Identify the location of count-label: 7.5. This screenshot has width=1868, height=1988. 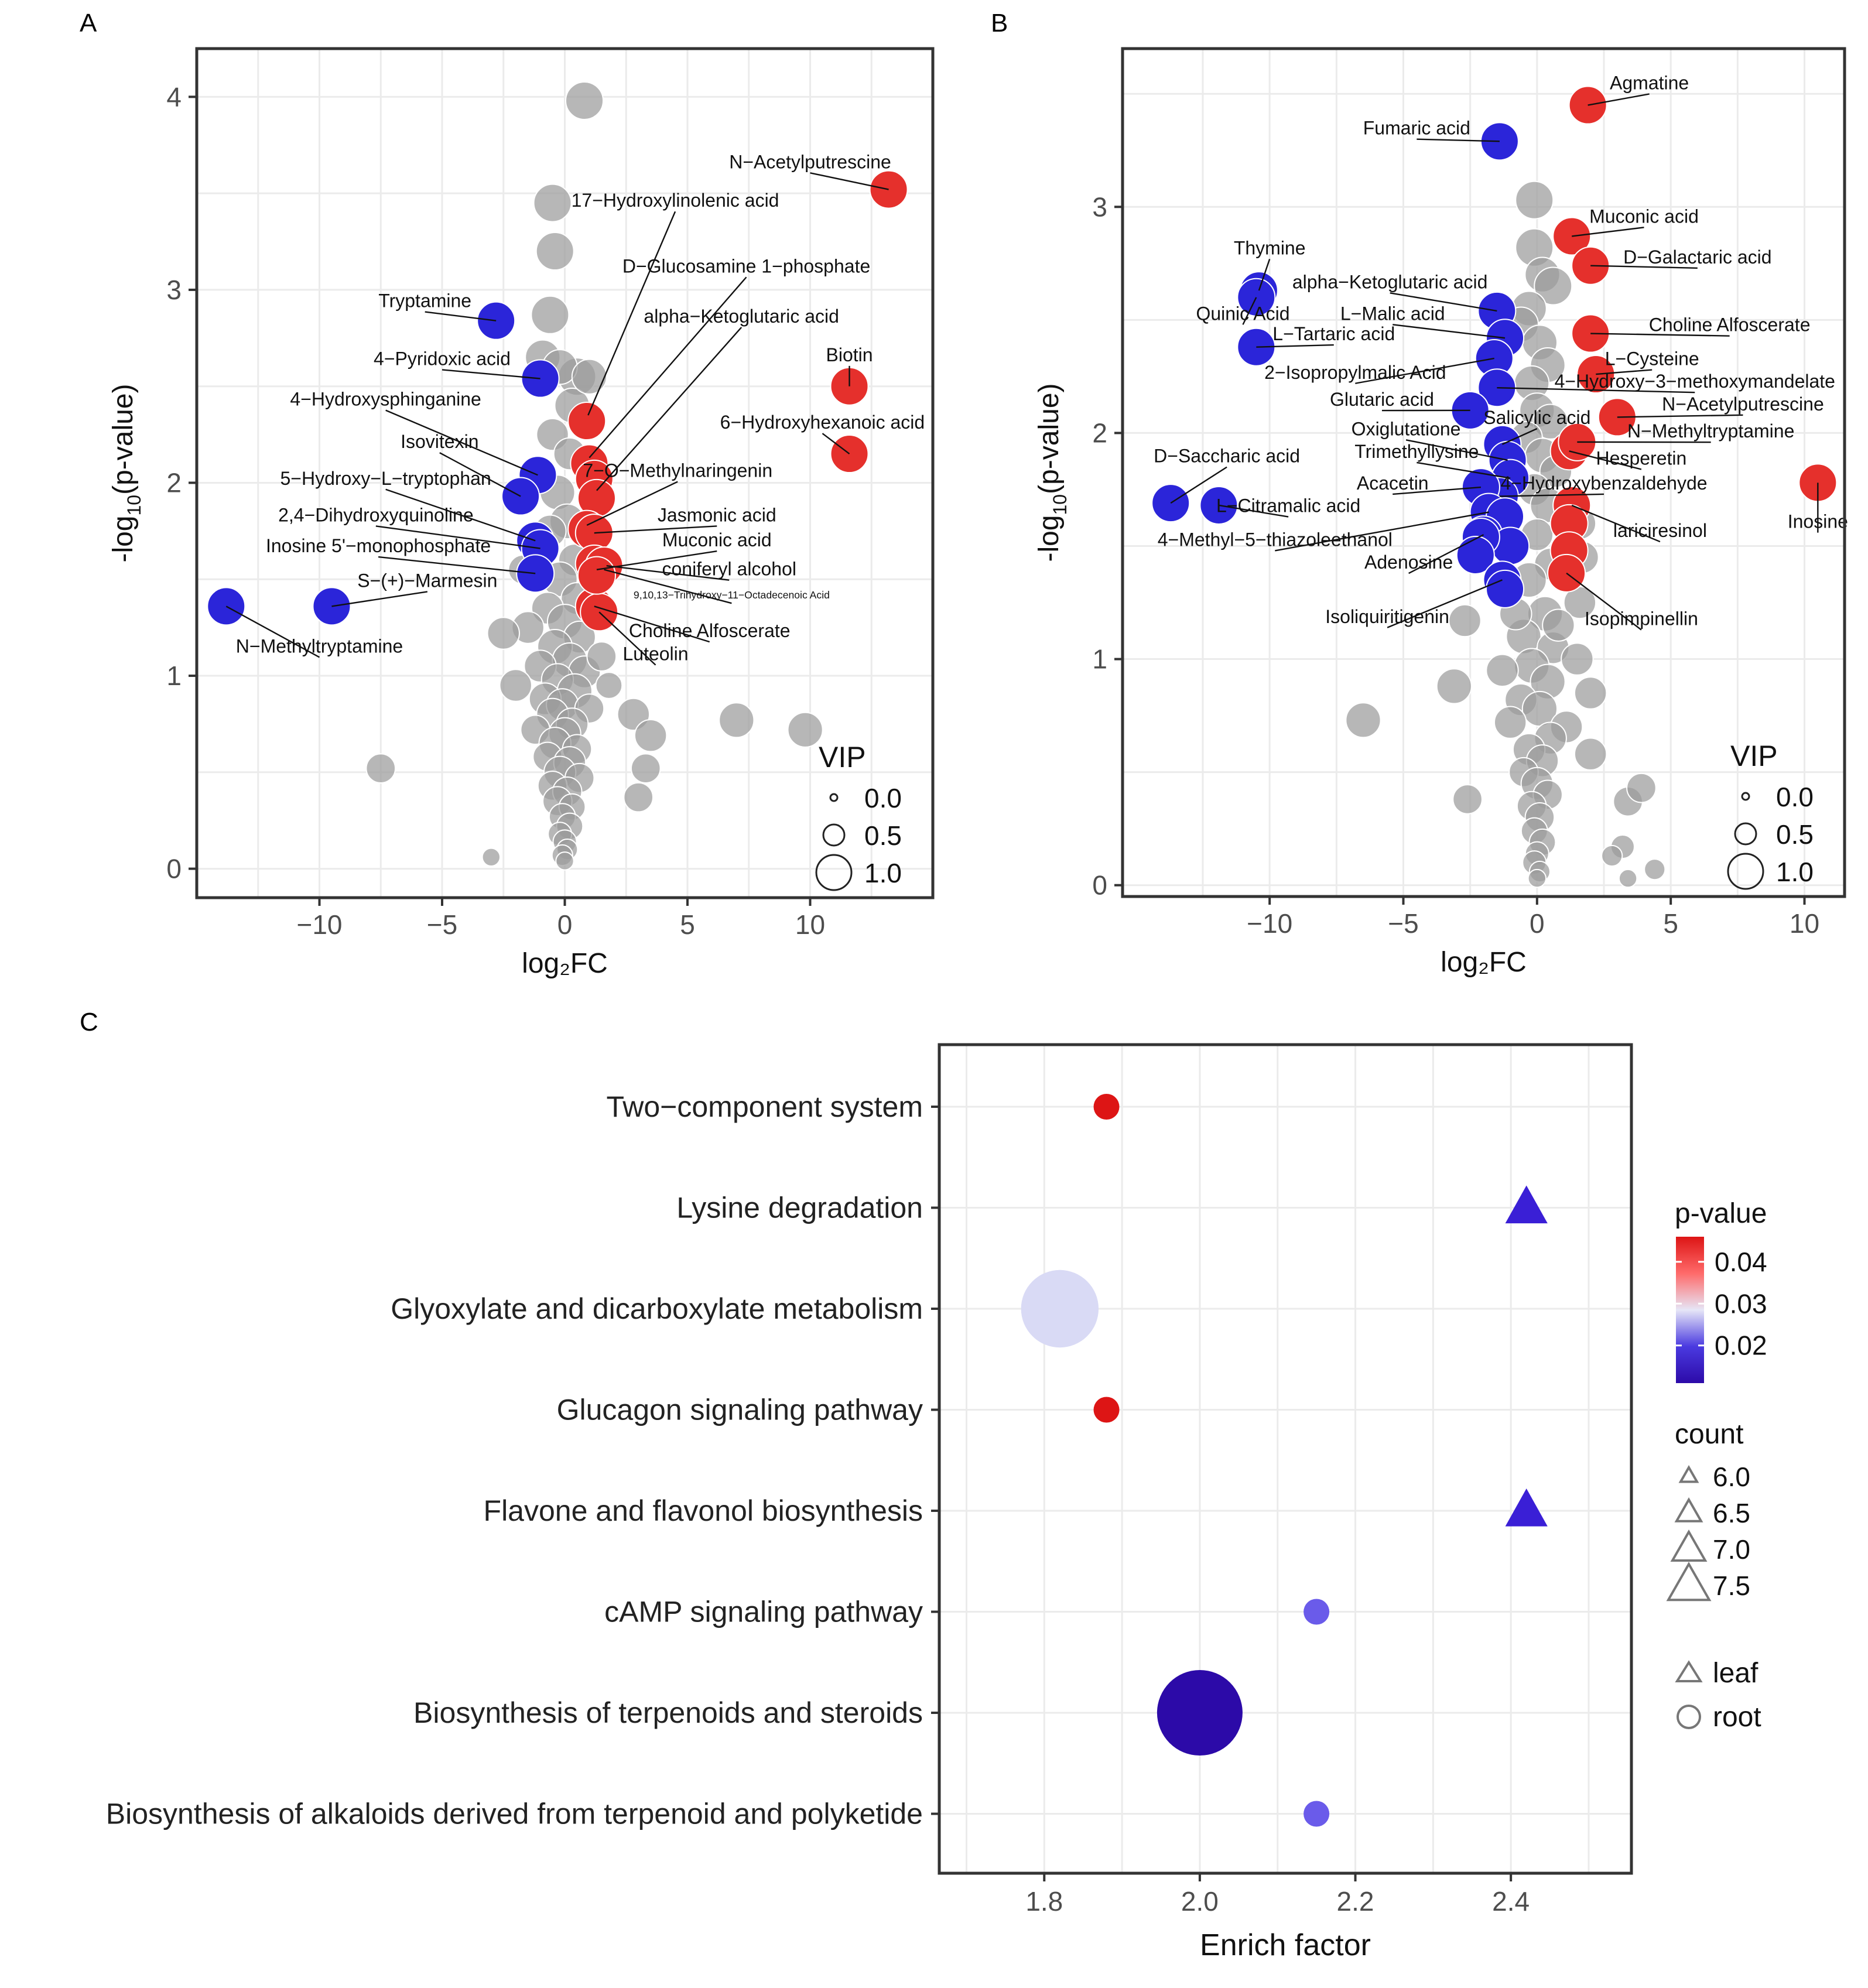
(1731, 1586).